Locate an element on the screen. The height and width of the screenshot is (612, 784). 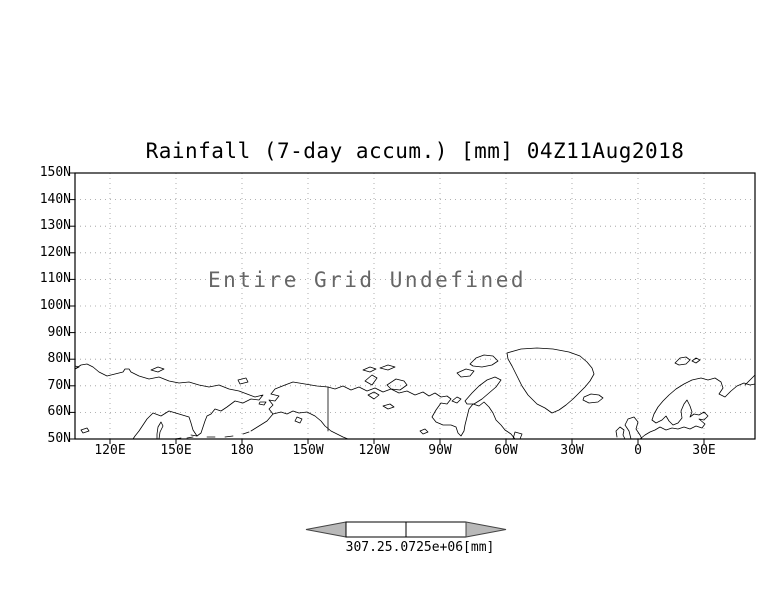
undefined-grid-message: Entire Grid Undefined is located at coordinates (366, 280).